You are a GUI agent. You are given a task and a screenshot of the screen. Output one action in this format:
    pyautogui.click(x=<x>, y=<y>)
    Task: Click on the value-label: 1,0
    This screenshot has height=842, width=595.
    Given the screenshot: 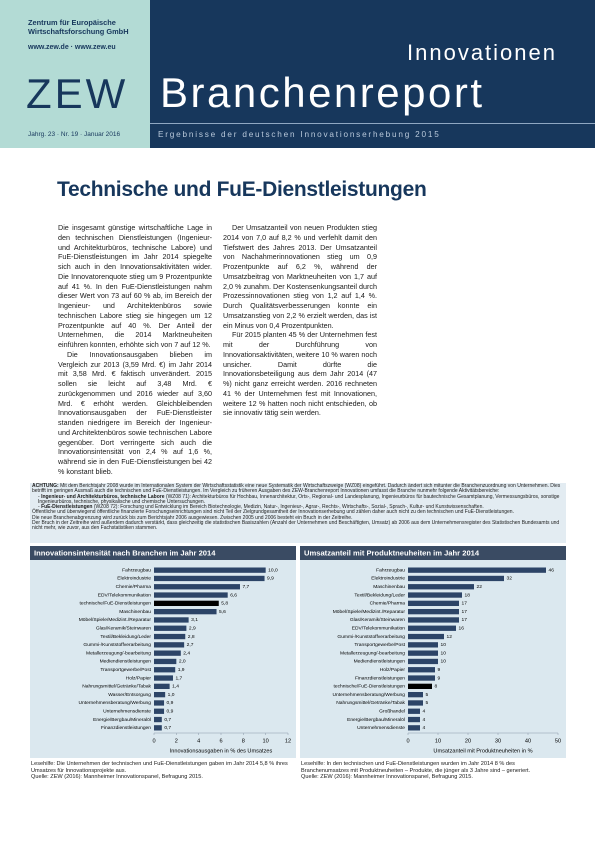 What is the action you would take?
    pyautogui.click(x=171, y=695)
    